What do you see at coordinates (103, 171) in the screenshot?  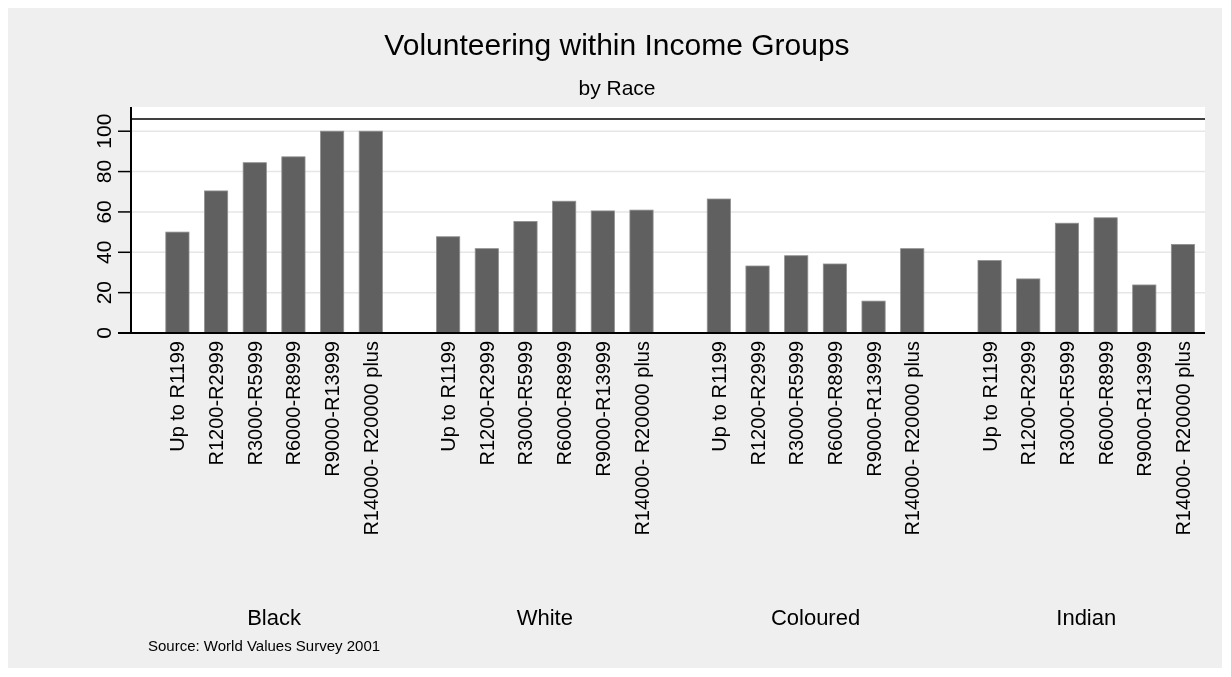 I see `y-tick-label: 80` at bounding box center [103, 171].